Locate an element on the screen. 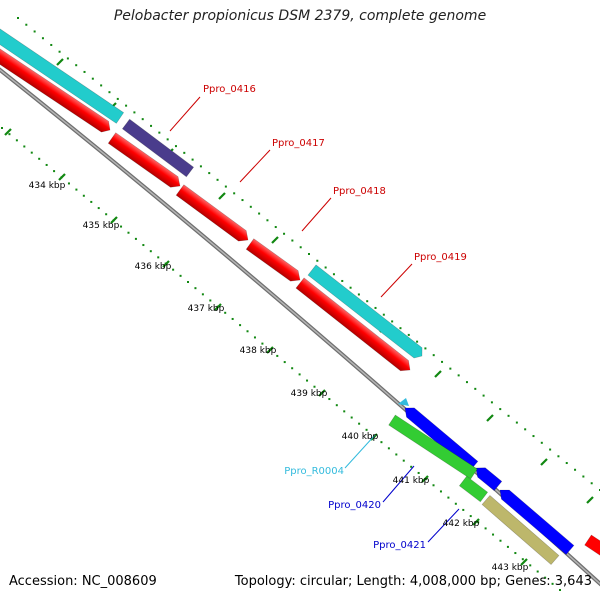 The width and height of the screenshot is (600, 604). scale-label: 435 kbp is located at coordinates (101, 226).